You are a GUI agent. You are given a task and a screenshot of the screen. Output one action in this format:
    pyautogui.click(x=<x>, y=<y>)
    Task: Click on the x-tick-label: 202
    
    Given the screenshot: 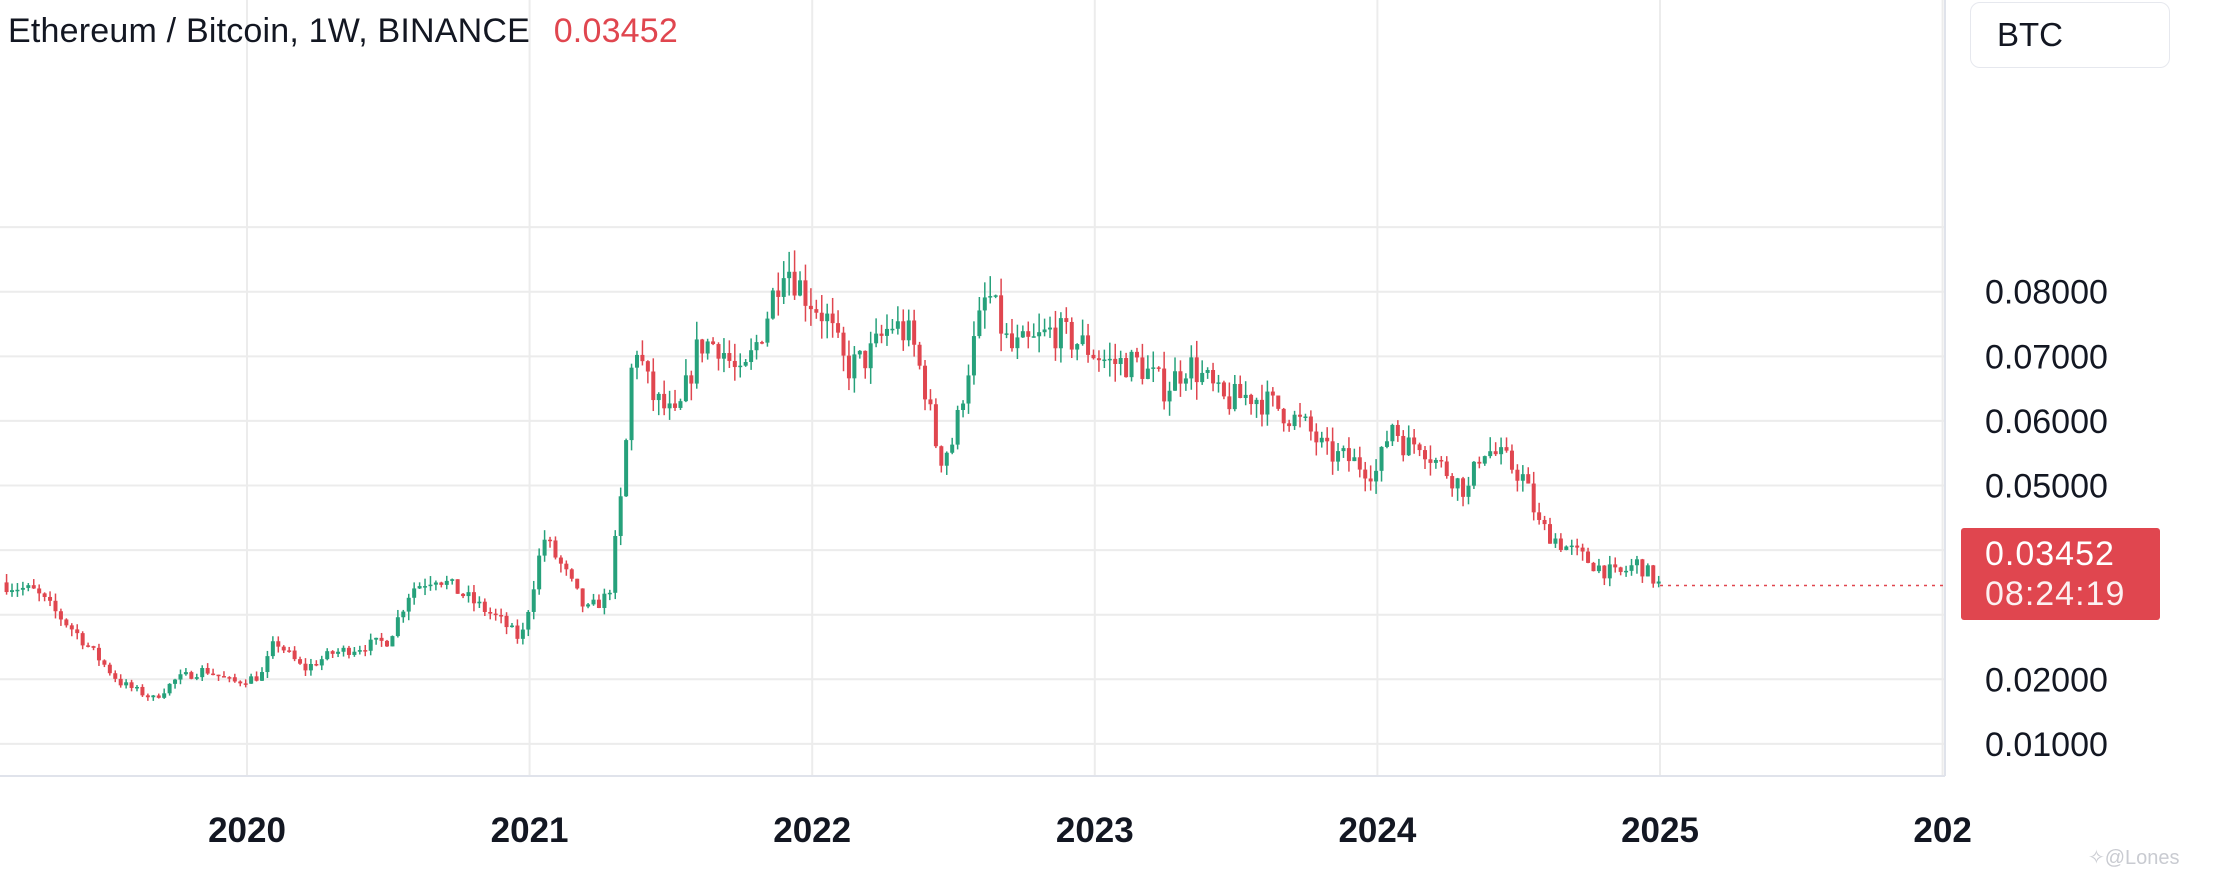 What is the action you would take?
    pyautogui.click(x=1942, y=830)
    